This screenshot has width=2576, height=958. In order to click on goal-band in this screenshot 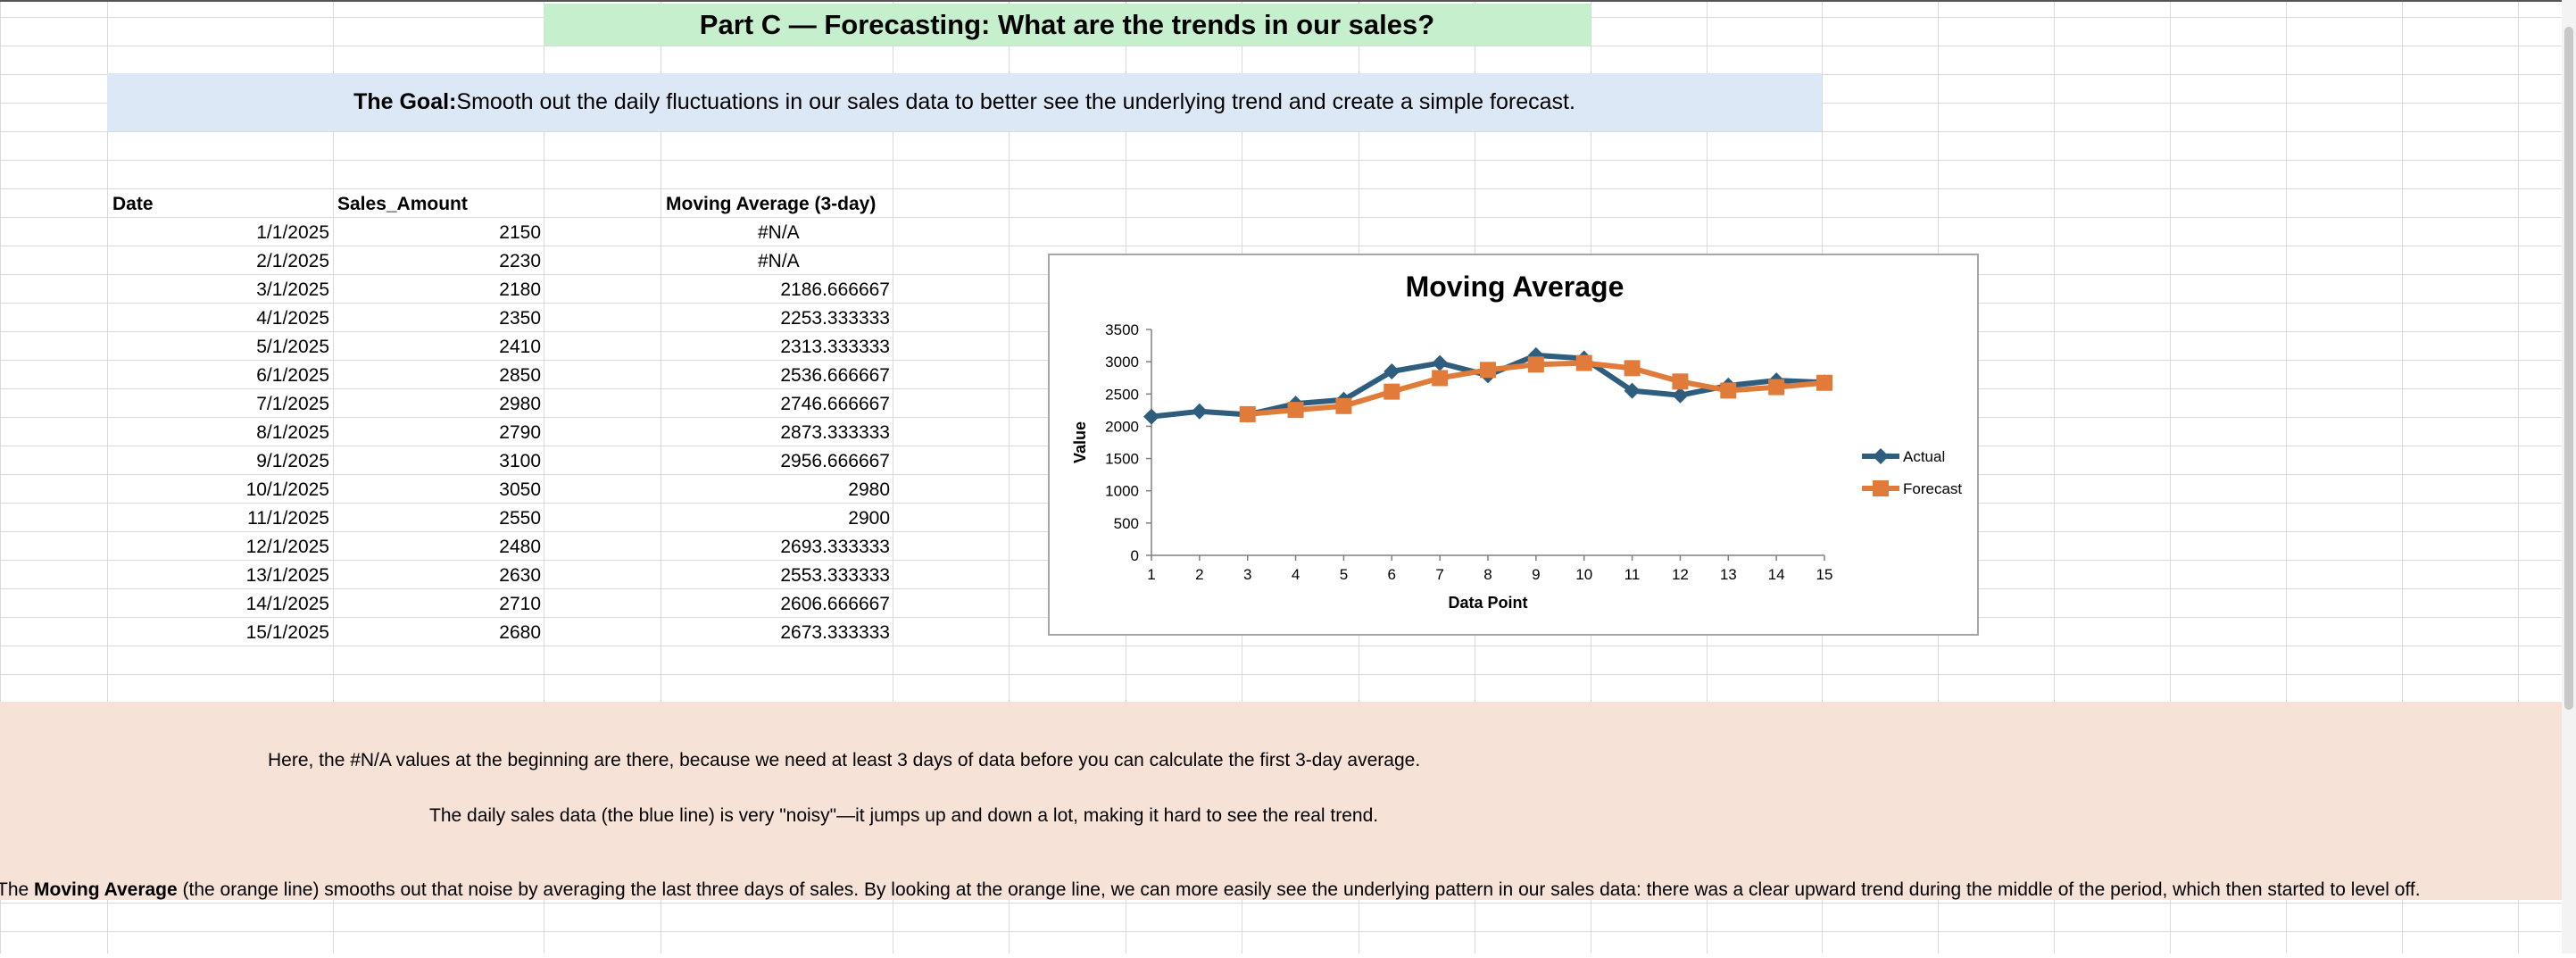, I will do `click(965, 102)`.